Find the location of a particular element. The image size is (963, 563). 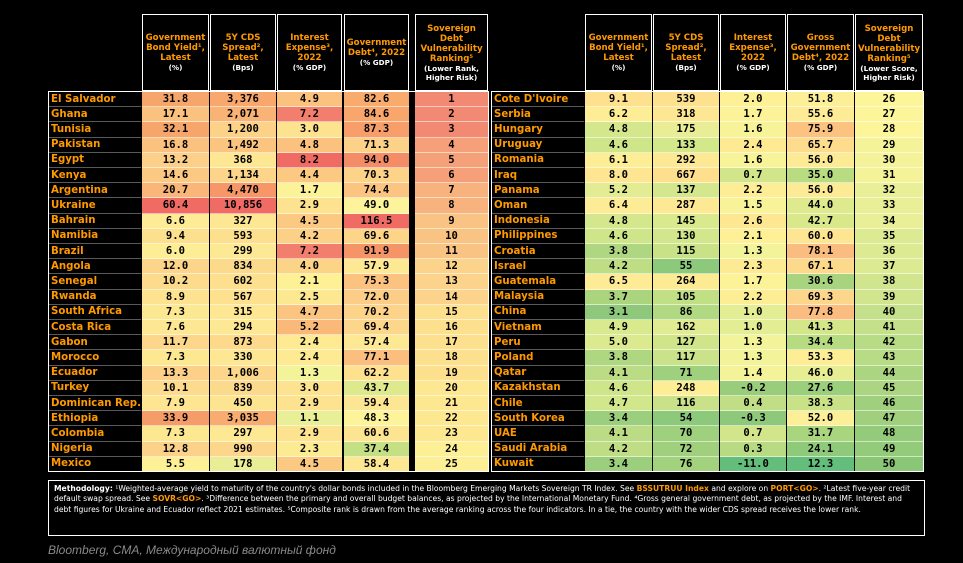

table-row: Angola 12.0 834 4.0 57.9 12 is located at coordinates (268, 267).